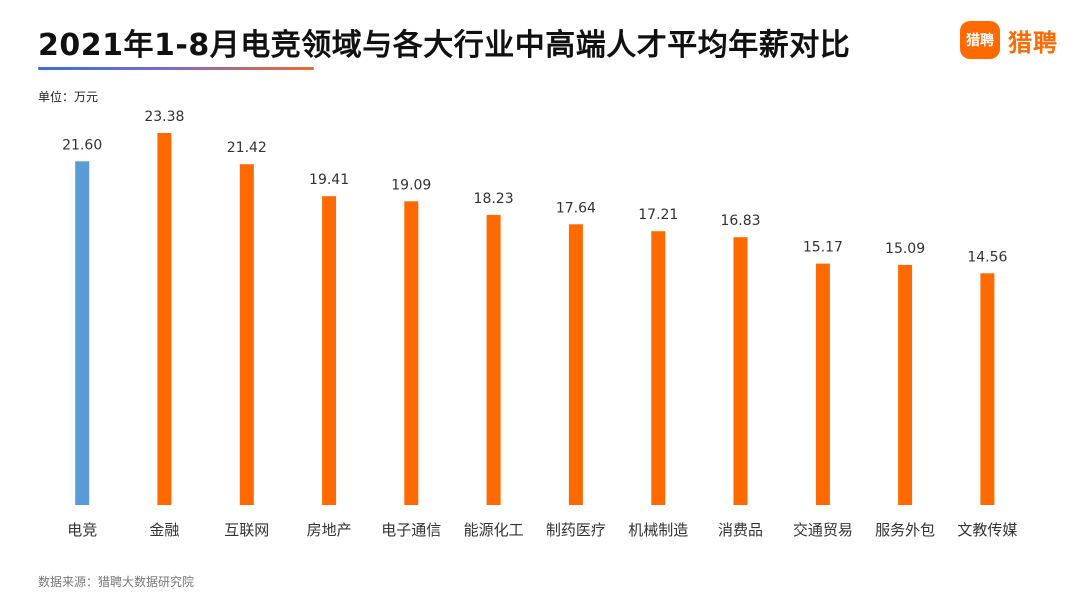 Image resolution: width=1080 pixels, height=608 pixels. What do you see at coordinates (176, 68) in the screenshot?
I see `title-underline` at bounding box center [176, 68].